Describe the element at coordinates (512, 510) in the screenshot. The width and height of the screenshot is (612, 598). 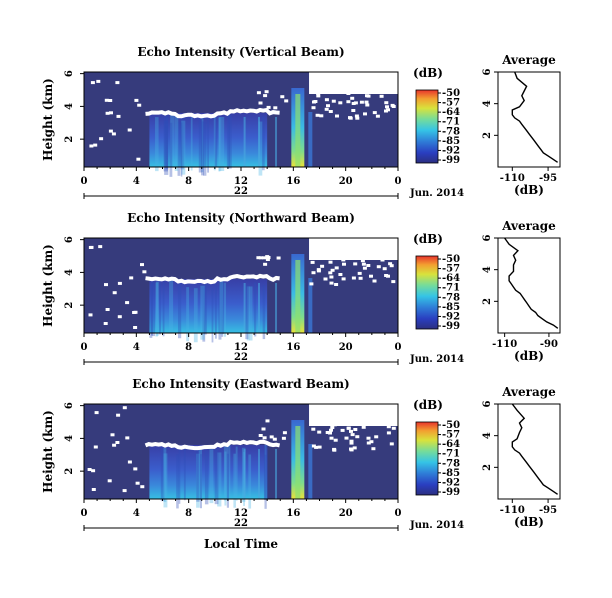
I see `x-tick-label: -110` at that location.